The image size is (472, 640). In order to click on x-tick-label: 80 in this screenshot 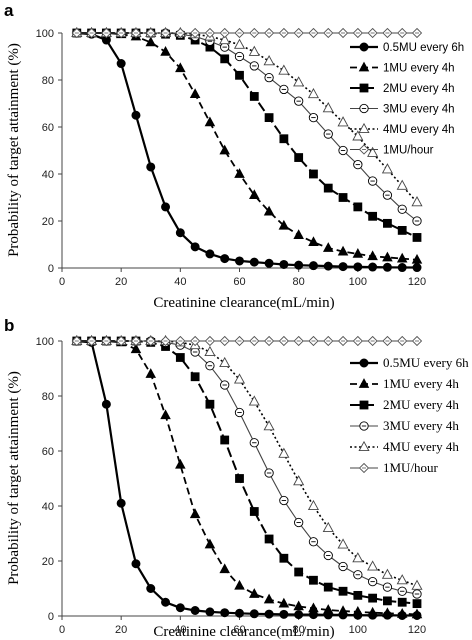, I will do `click(299, 630)`.